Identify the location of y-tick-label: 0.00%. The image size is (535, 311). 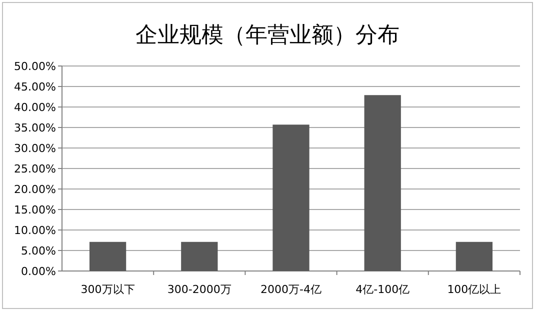
(38, 271).